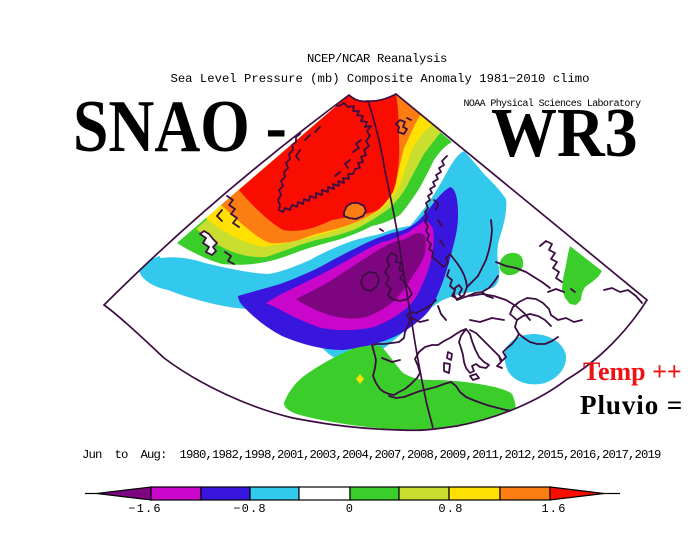 This screenshot has width=700, height=542. I want to click on svg-text: Pluvio =, so click(631, 405).